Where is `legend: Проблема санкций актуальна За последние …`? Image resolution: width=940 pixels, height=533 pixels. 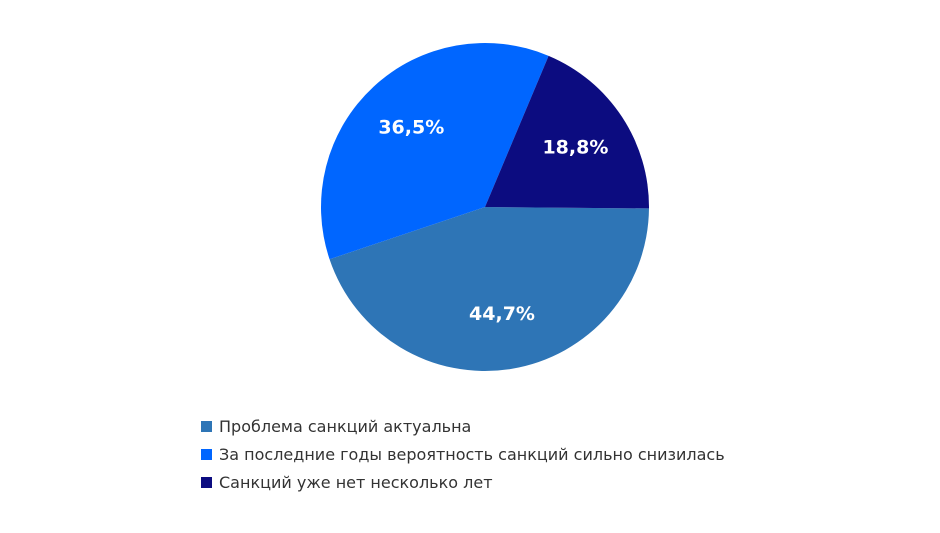
legend: Проблема санкций актуальна За последние … is located at coordinates (463, 454).